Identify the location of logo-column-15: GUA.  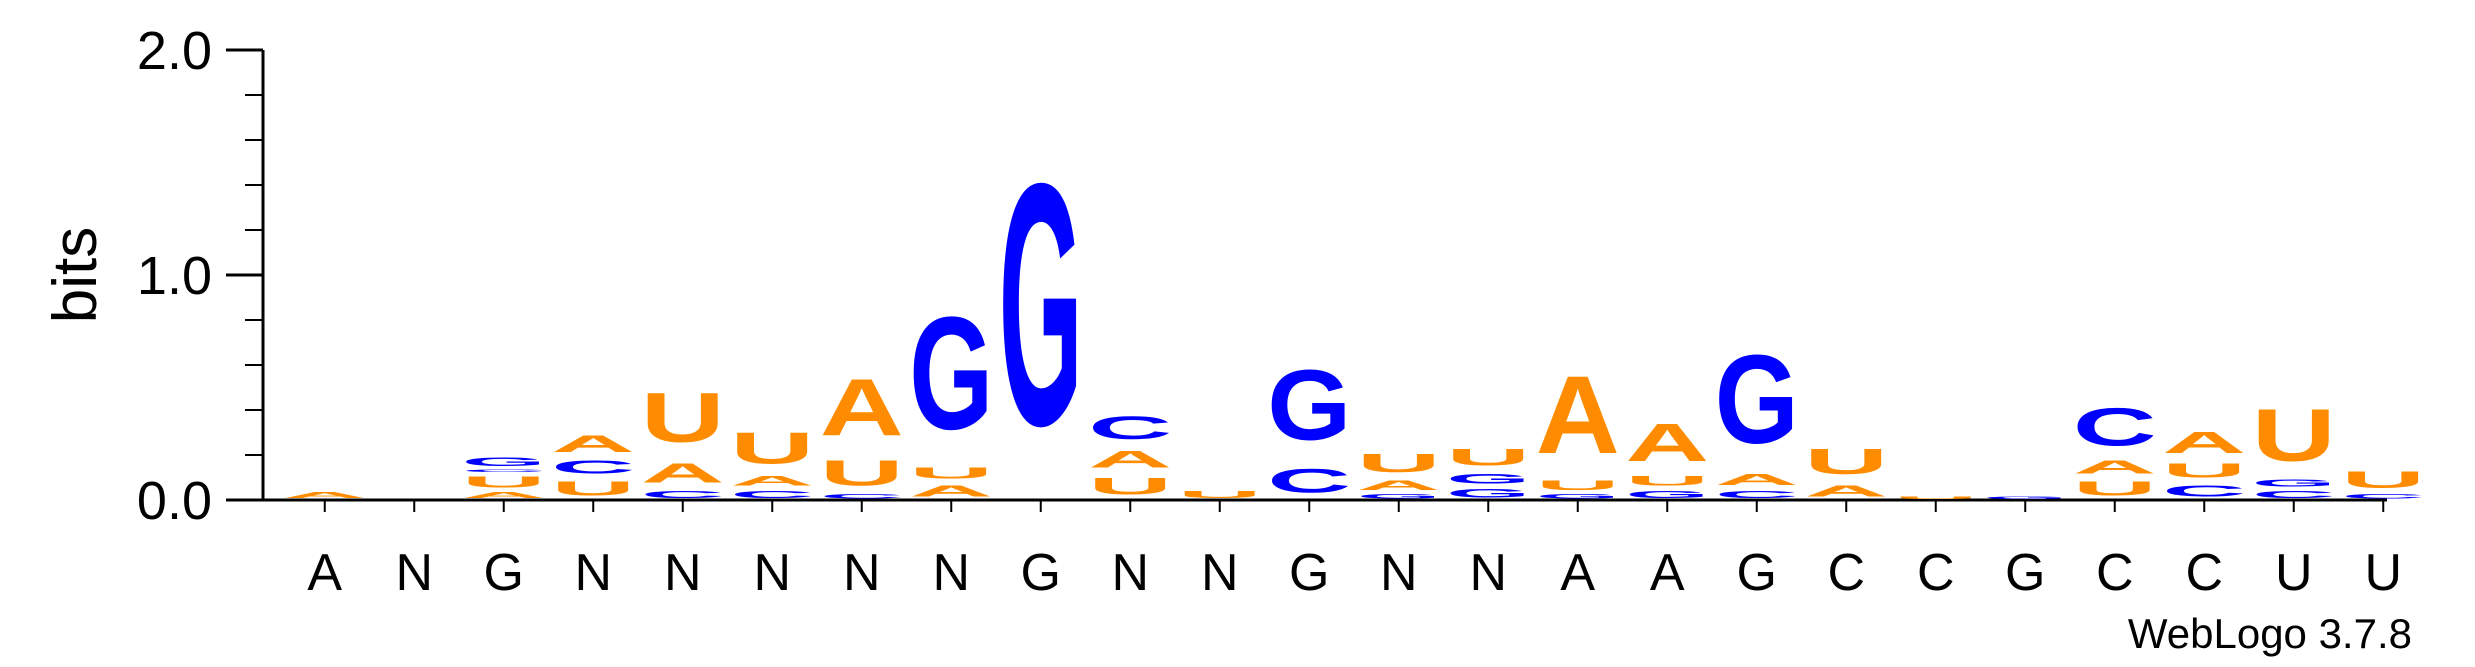
(1578, 427).